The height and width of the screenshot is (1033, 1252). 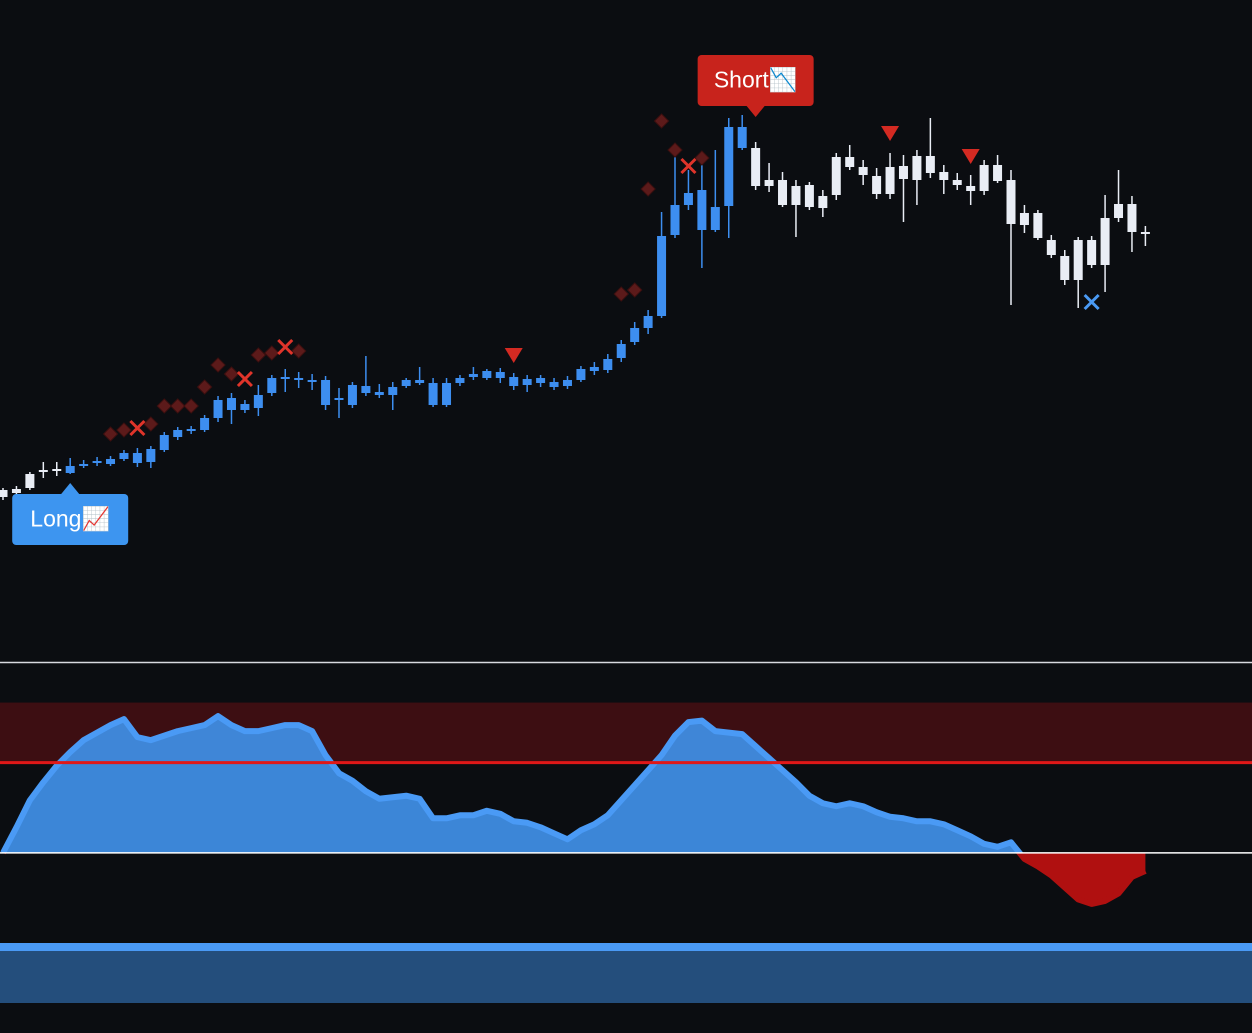 What do you see at coordinates (756, 80) in the screenshot?
I see `annotation-label: Short📉` at bounding box center [756, 80].